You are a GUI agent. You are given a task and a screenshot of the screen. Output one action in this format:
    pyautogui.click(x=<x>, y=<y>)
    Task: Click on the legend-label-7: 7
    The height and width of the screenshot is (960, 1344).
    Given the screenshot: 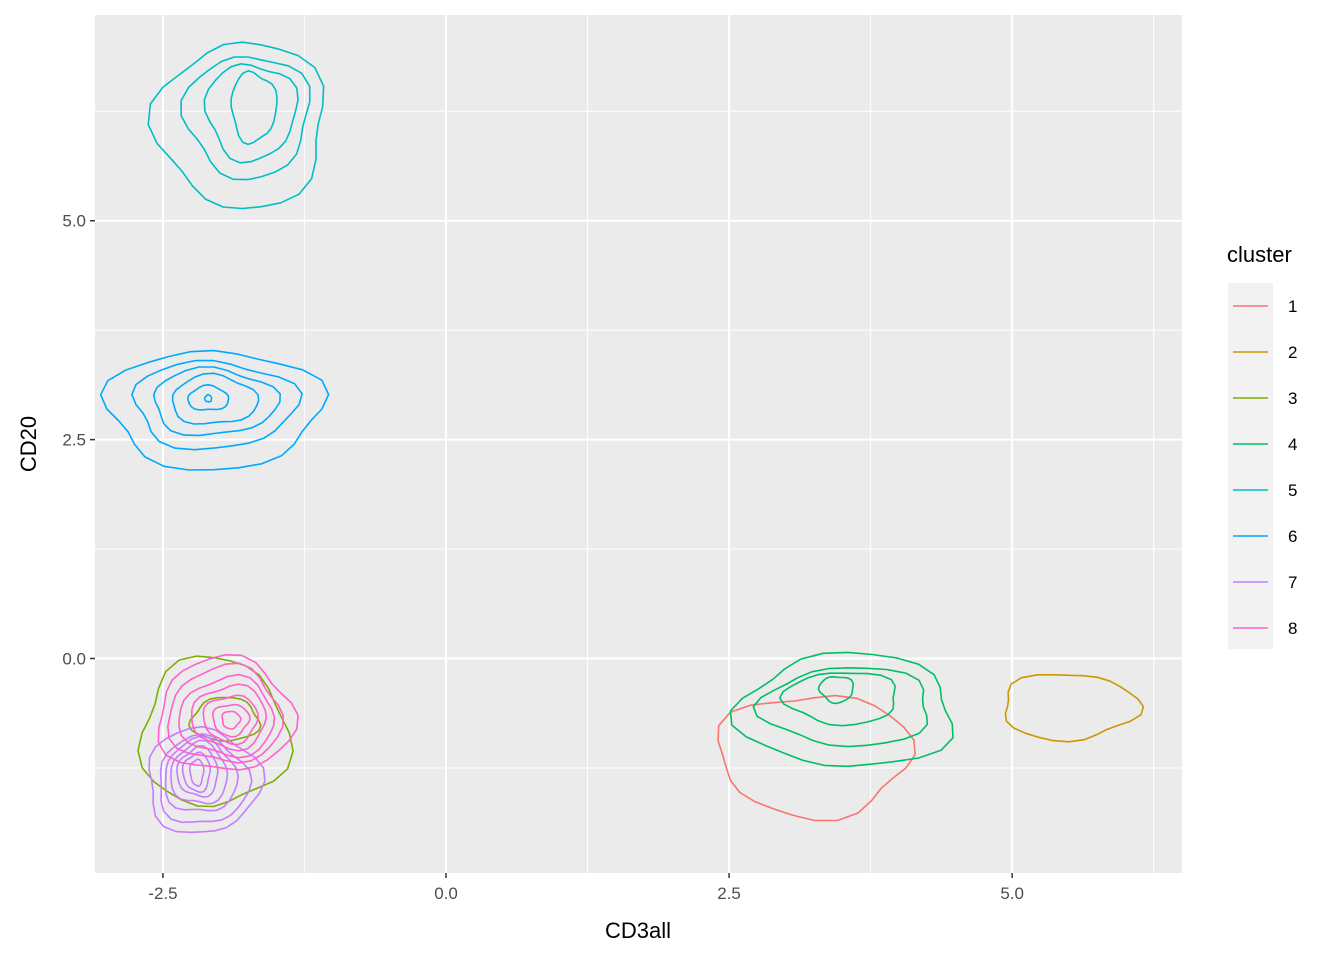 What is the action you would take?
    pyautogui.click(x=1292, y=582)
    